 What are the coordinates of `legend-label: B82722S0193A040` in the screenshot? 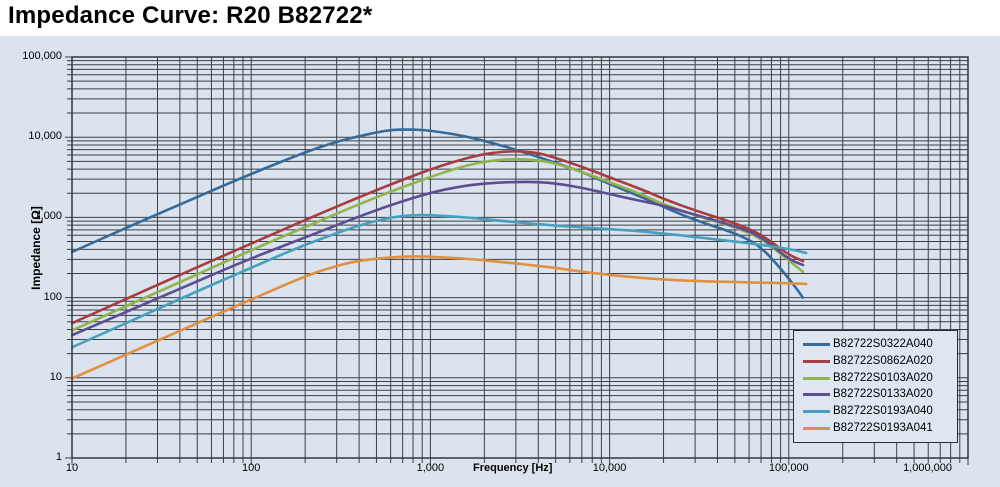 It's located at (883, 411).